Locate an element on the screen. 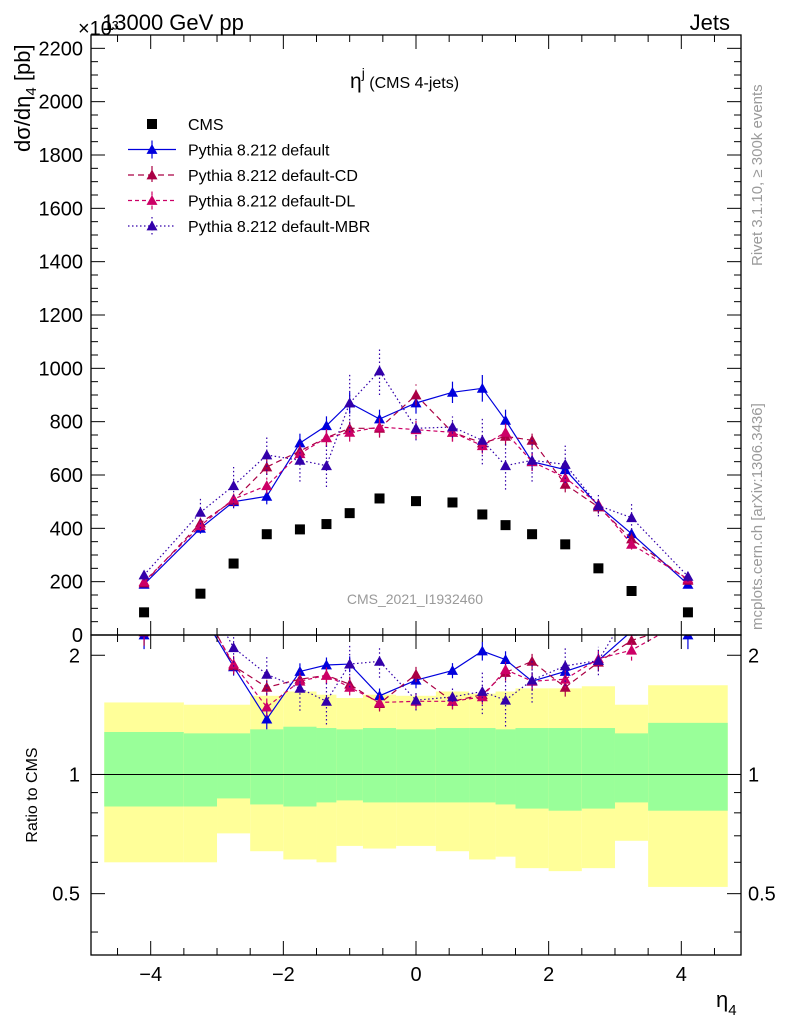 The height and width of the screenshot is (1024, 786). legend-label: Pythia 8.212 default-MBR is located at coordinates (279, 227).